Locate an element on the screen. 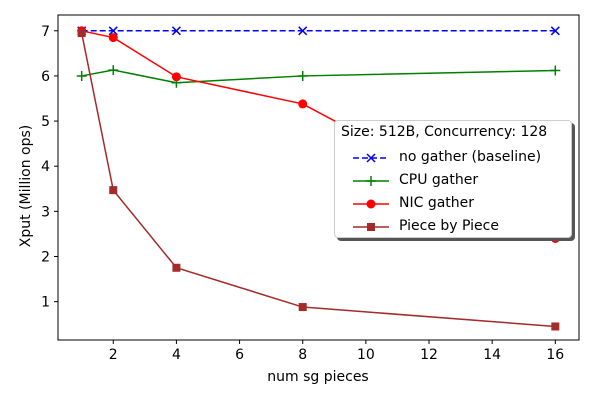 The width and height of the screenshot is (600, 400). y-tick-label: 2 is located at coordinates (45, 257).